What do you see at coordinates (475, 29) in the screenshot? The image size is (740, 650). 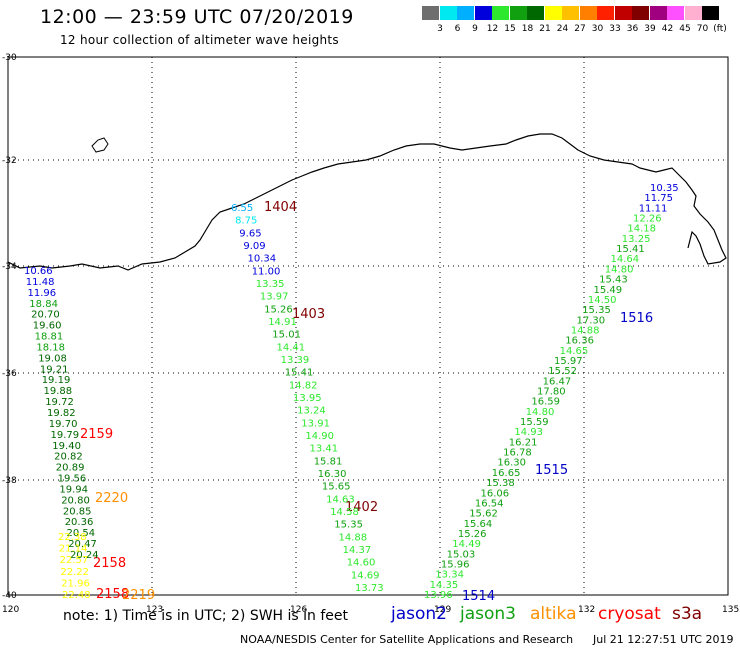 I see `color-scale-label: 9` at bounding box center [475, 29].